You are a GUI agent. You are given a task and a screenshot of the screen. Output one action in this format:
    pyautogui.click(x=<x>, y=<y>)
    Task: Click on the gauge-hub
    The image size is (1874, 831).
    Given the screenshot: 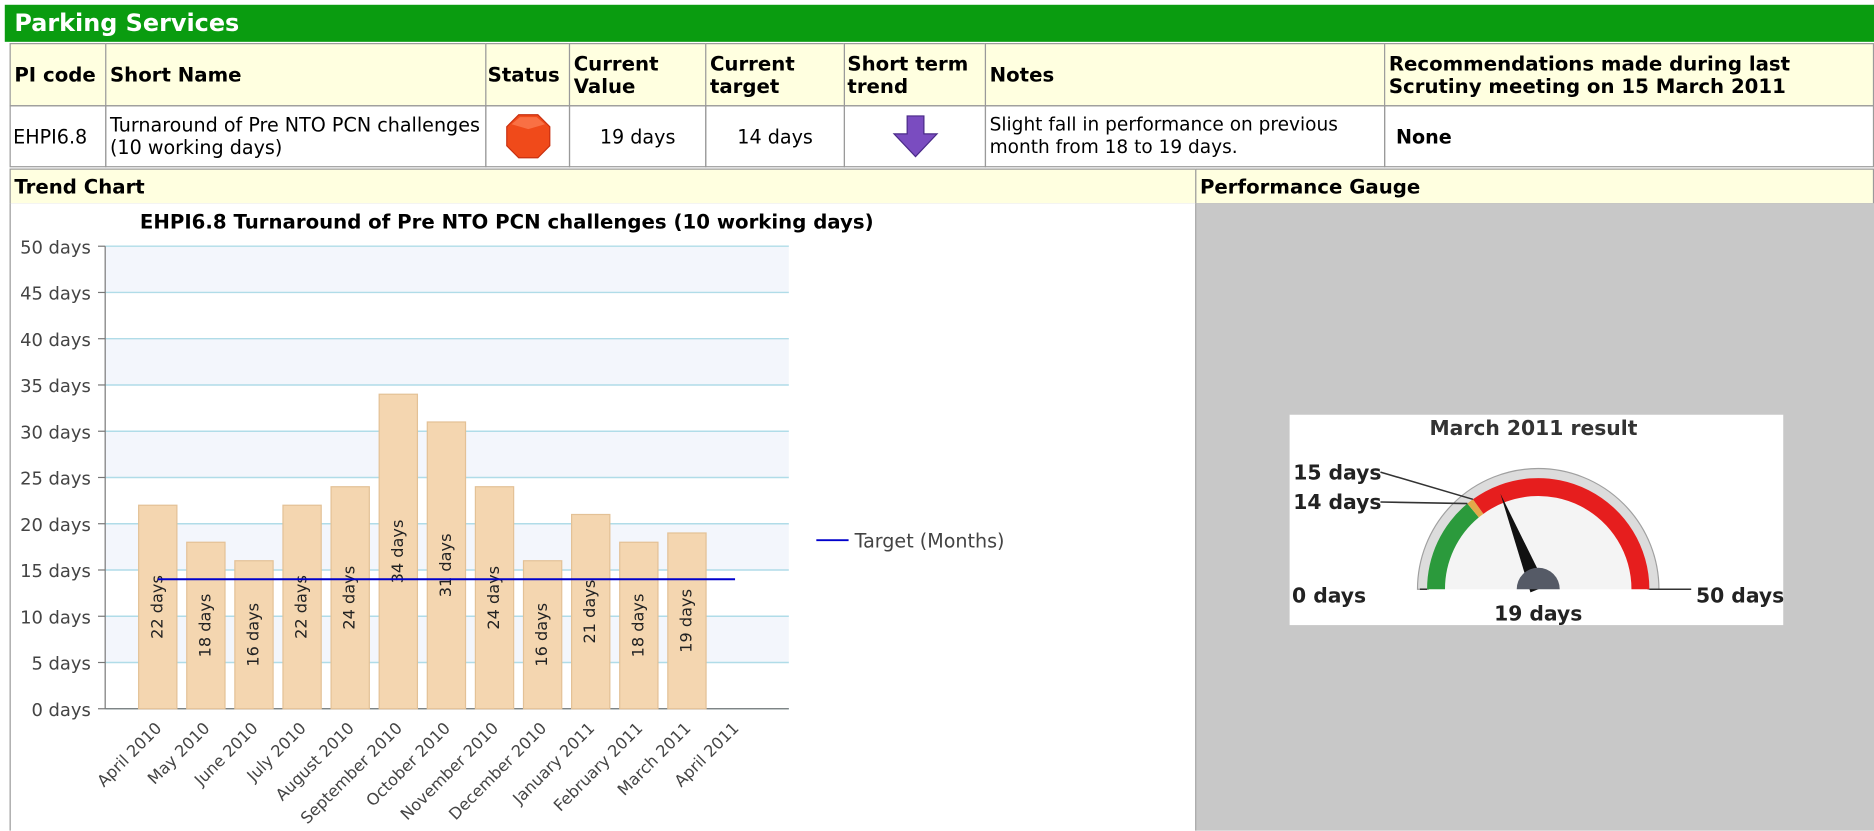 What is the action you would take?
    pyautogui.click(x=1538, y=578)
    